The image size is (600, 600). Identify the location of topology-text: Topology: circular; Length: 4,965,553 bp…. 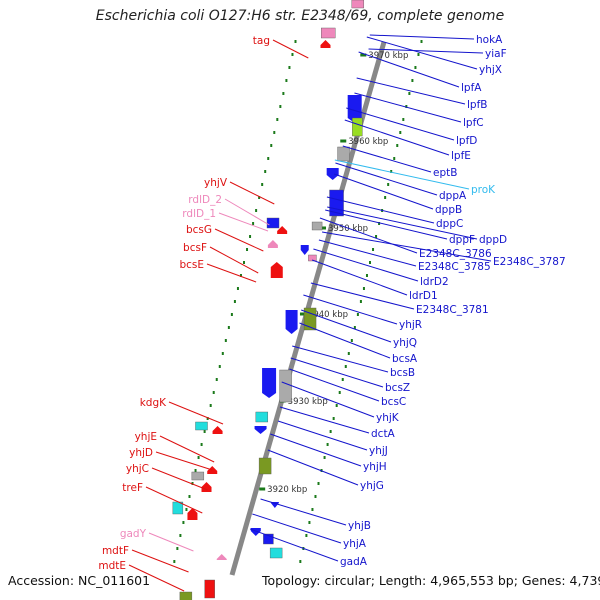
(431, 580).